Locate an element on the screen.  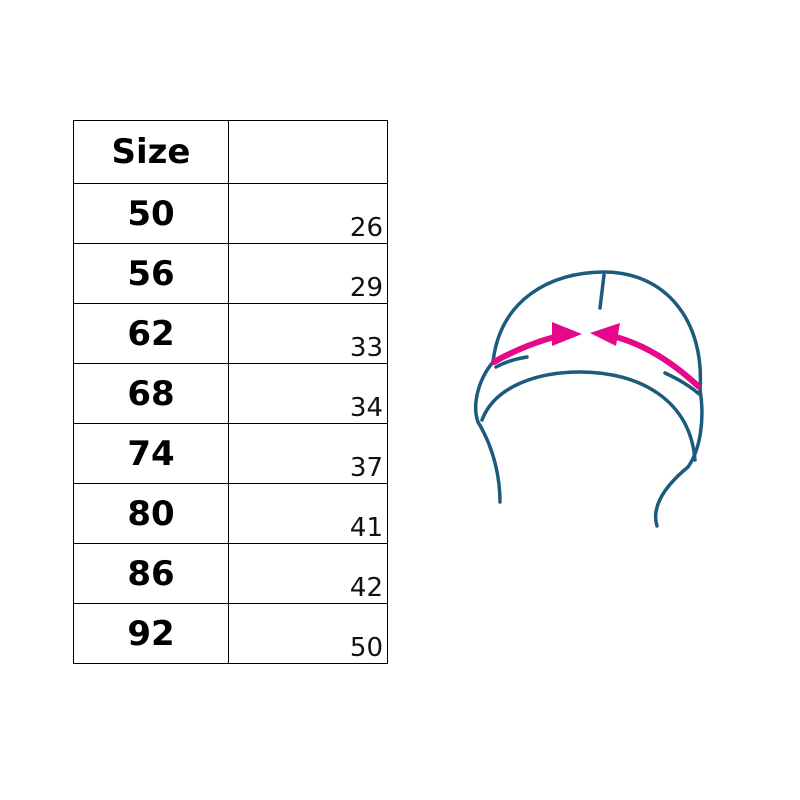
size-cell: 74 is located at coordinates (151, 453).